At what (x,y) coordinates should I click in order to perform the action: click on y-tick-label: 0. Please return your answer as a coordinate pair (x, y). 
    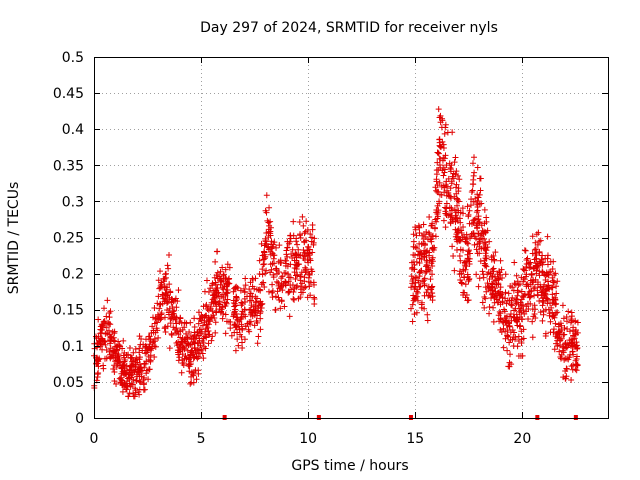
    Looking at the image, I should click on (79, 419).